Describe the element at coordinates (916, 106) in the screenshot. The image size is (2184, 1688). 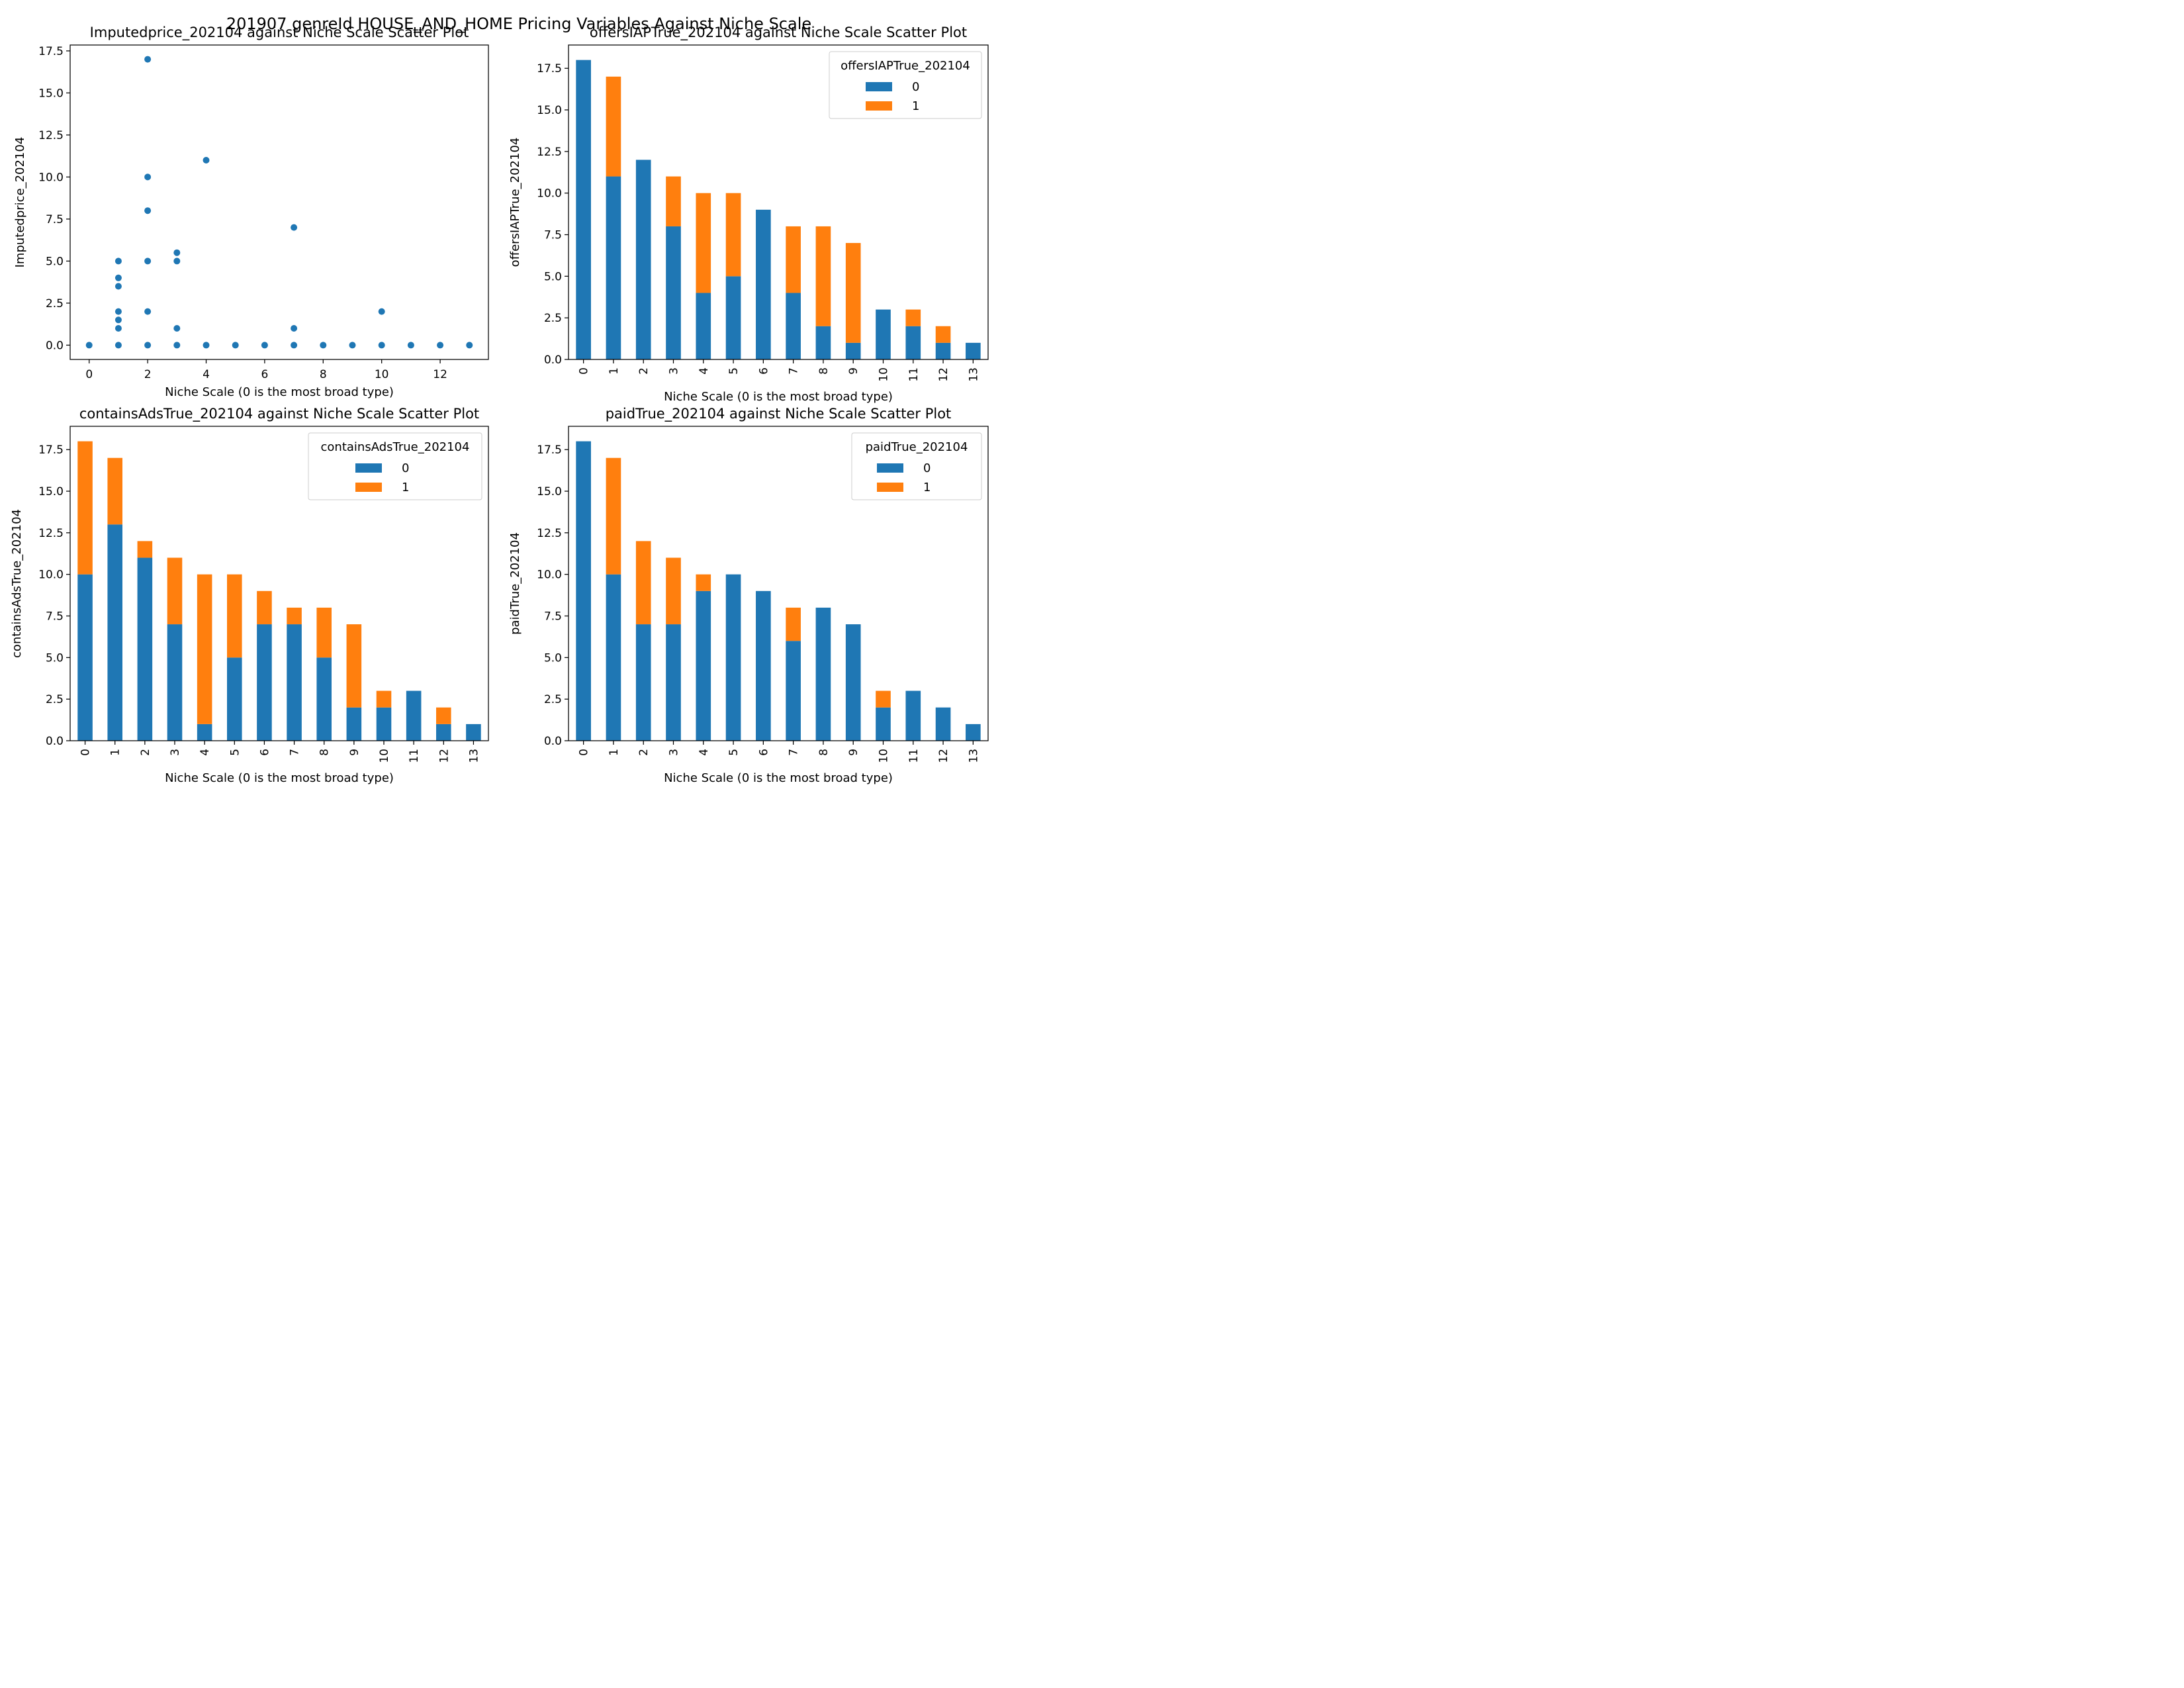
I see `legend-label-1: 1` at that location.